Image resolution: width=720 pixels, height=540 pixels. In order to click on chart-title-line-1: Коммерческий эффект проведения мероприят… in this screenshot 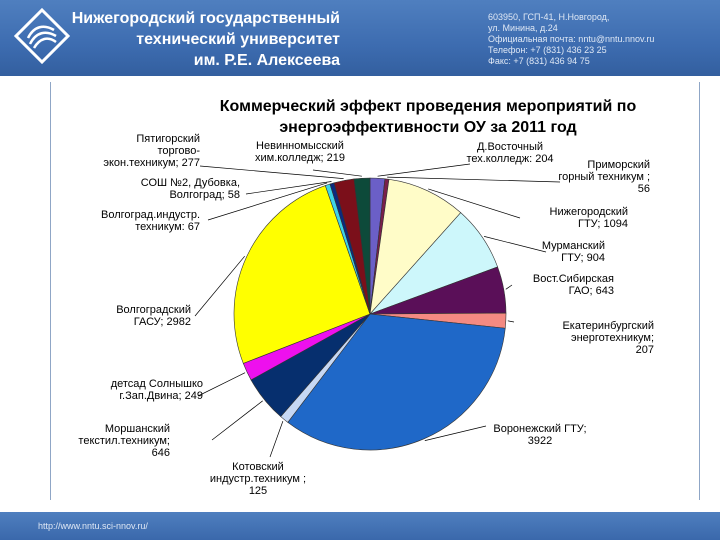, I will do `click(428, 106)`.